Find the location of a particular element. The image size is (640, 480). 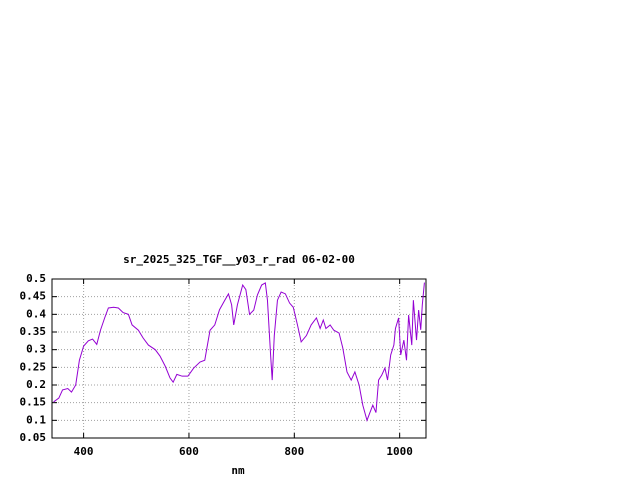

y-tick-label: 0.45 is located at coordinates (33, 296).